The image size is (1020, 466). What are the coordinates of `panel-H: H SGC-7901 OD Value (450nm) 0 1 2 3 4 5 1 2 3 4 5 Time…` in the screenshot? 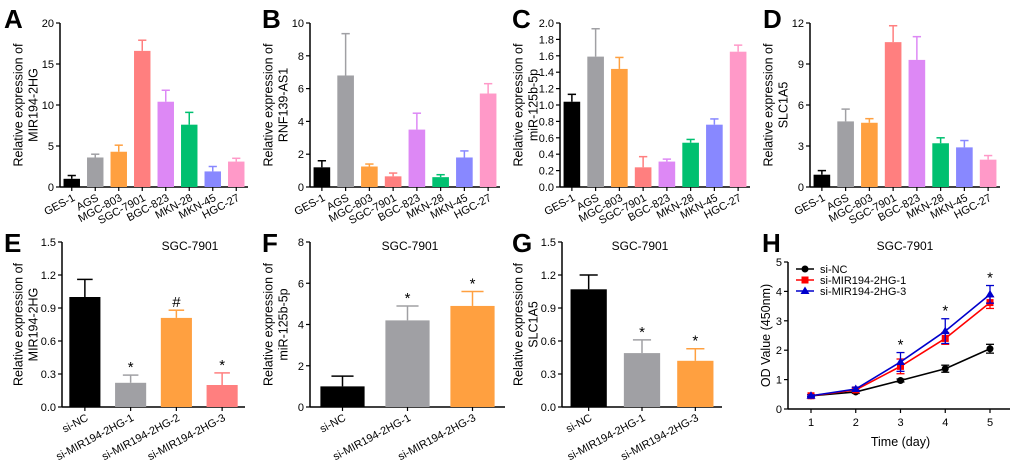 It's located at (884, 338).